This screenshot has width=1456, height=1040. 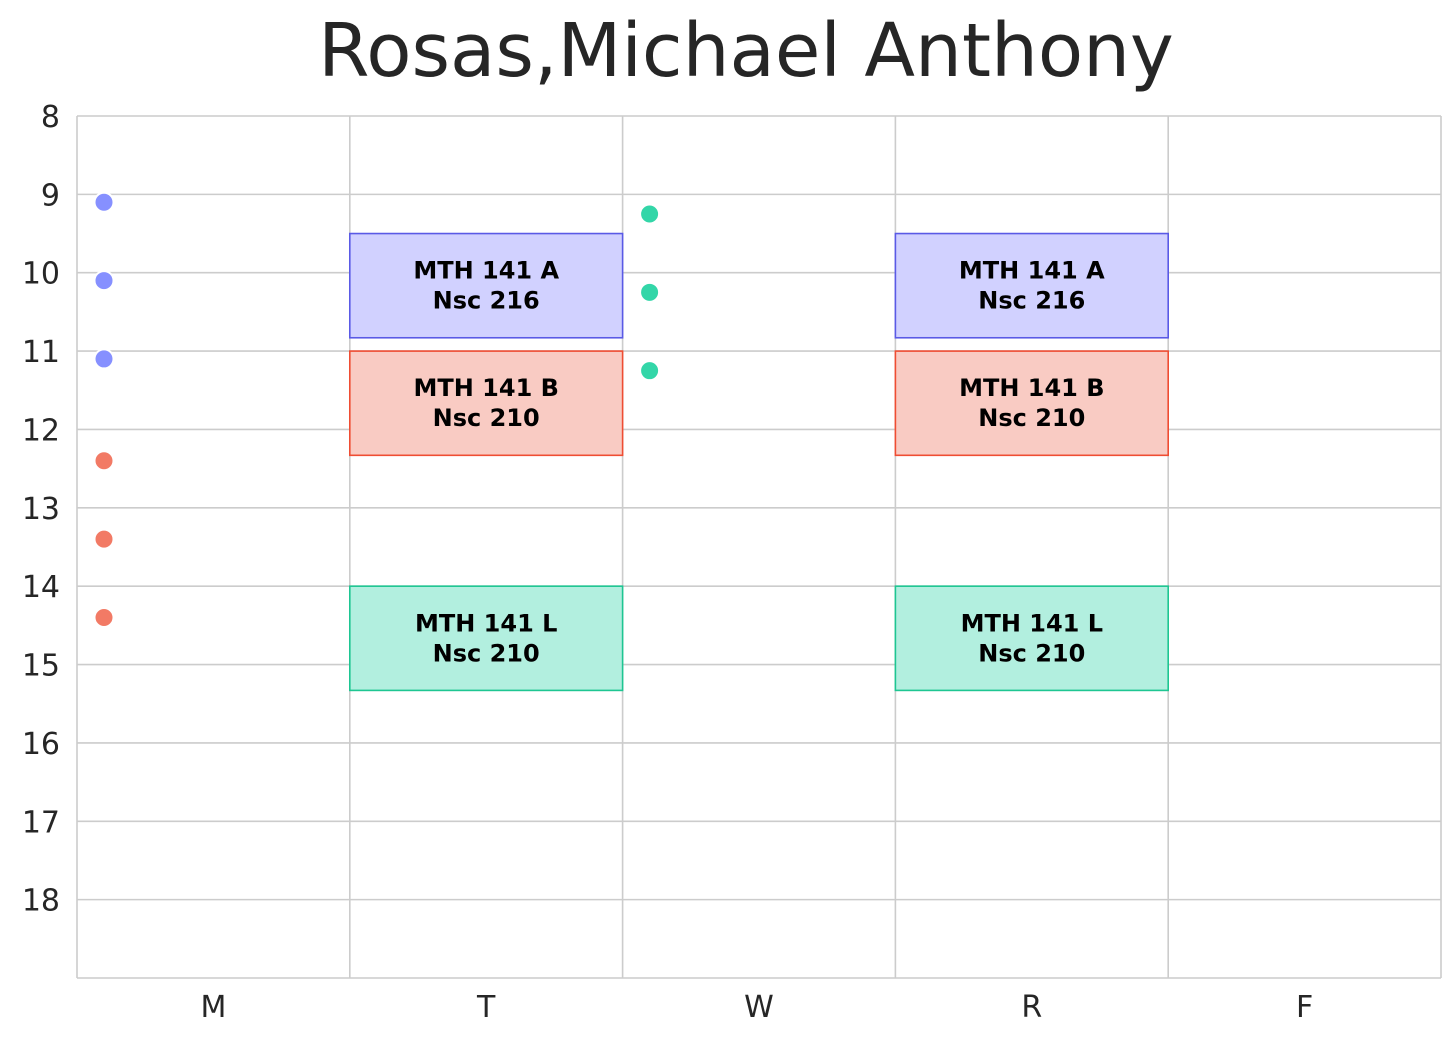 I want to click on y-tick-label: 9, so click(x=50, y=195).